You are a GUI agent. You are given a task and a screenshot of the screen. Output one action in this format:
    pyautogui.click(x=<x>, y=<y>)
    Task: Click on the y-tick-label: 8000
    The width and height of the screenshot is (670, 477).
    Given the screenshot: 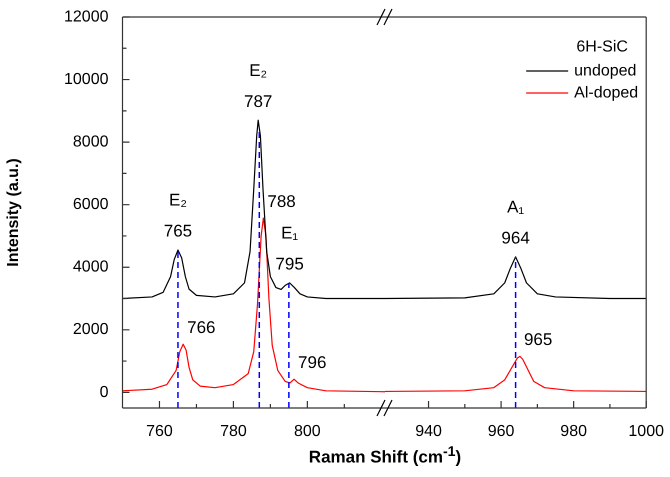 What is the action you would take?
    pyautogui.click(x=90, y=142)
    